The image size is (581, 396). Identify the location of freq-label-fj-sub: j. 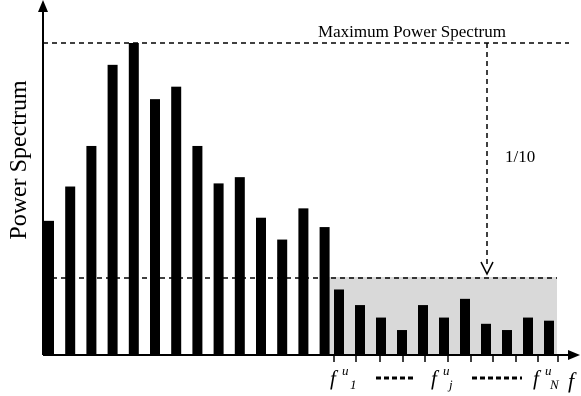
(450, 384).